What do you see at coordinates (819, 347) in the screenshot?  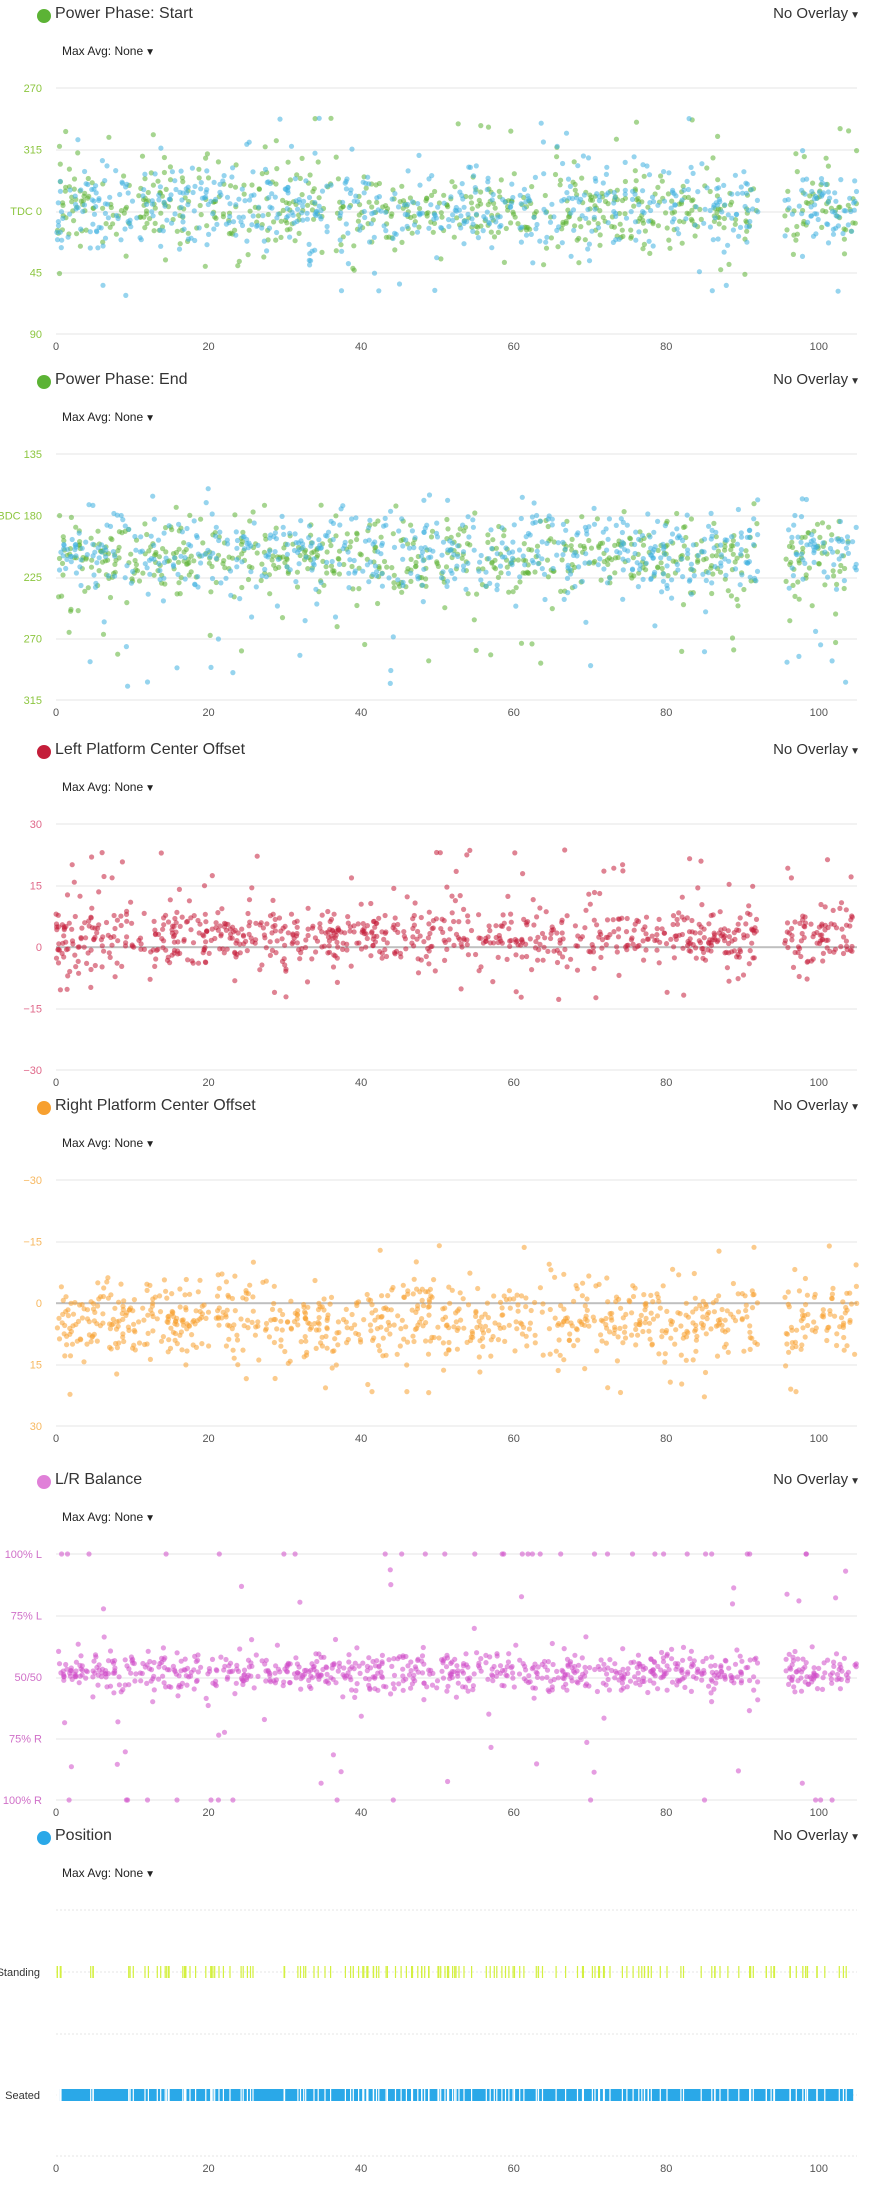 I see `x-tick-label: 100` at bounding box center [819, 347].